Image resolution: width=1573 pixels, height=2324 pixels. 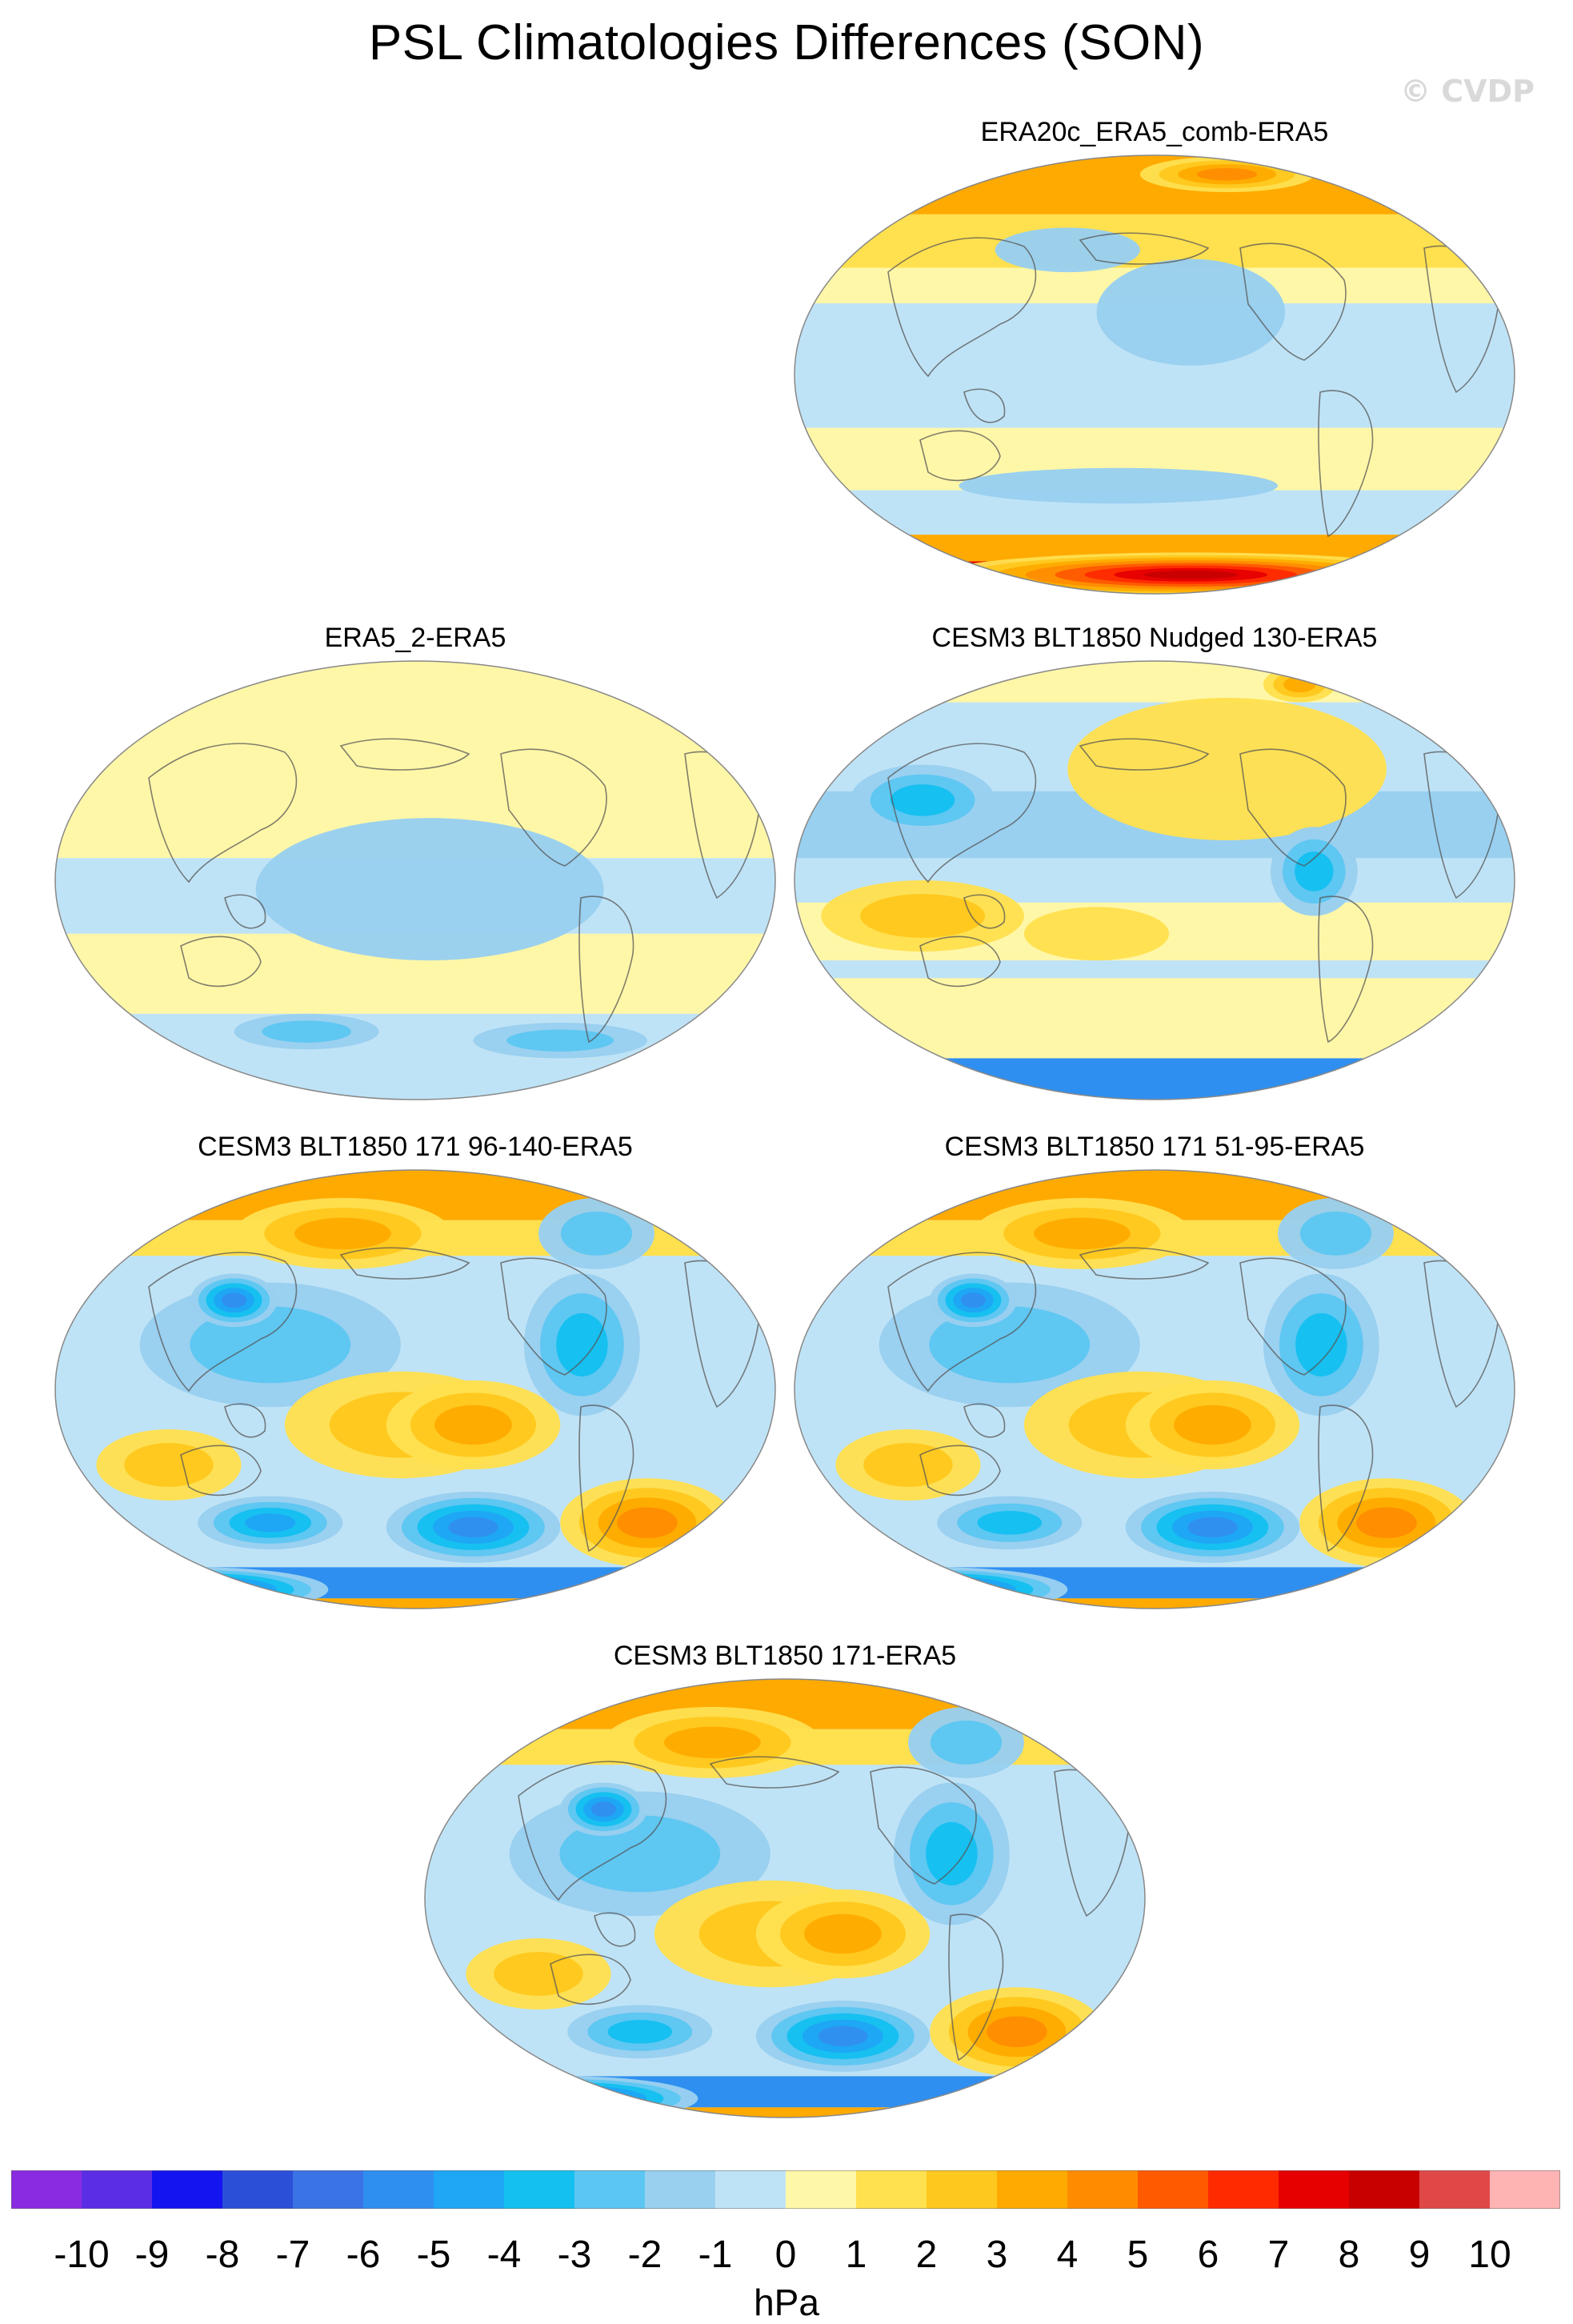 I want to click on colorbar-tick-label: -4, so click(x=504, y=2255).